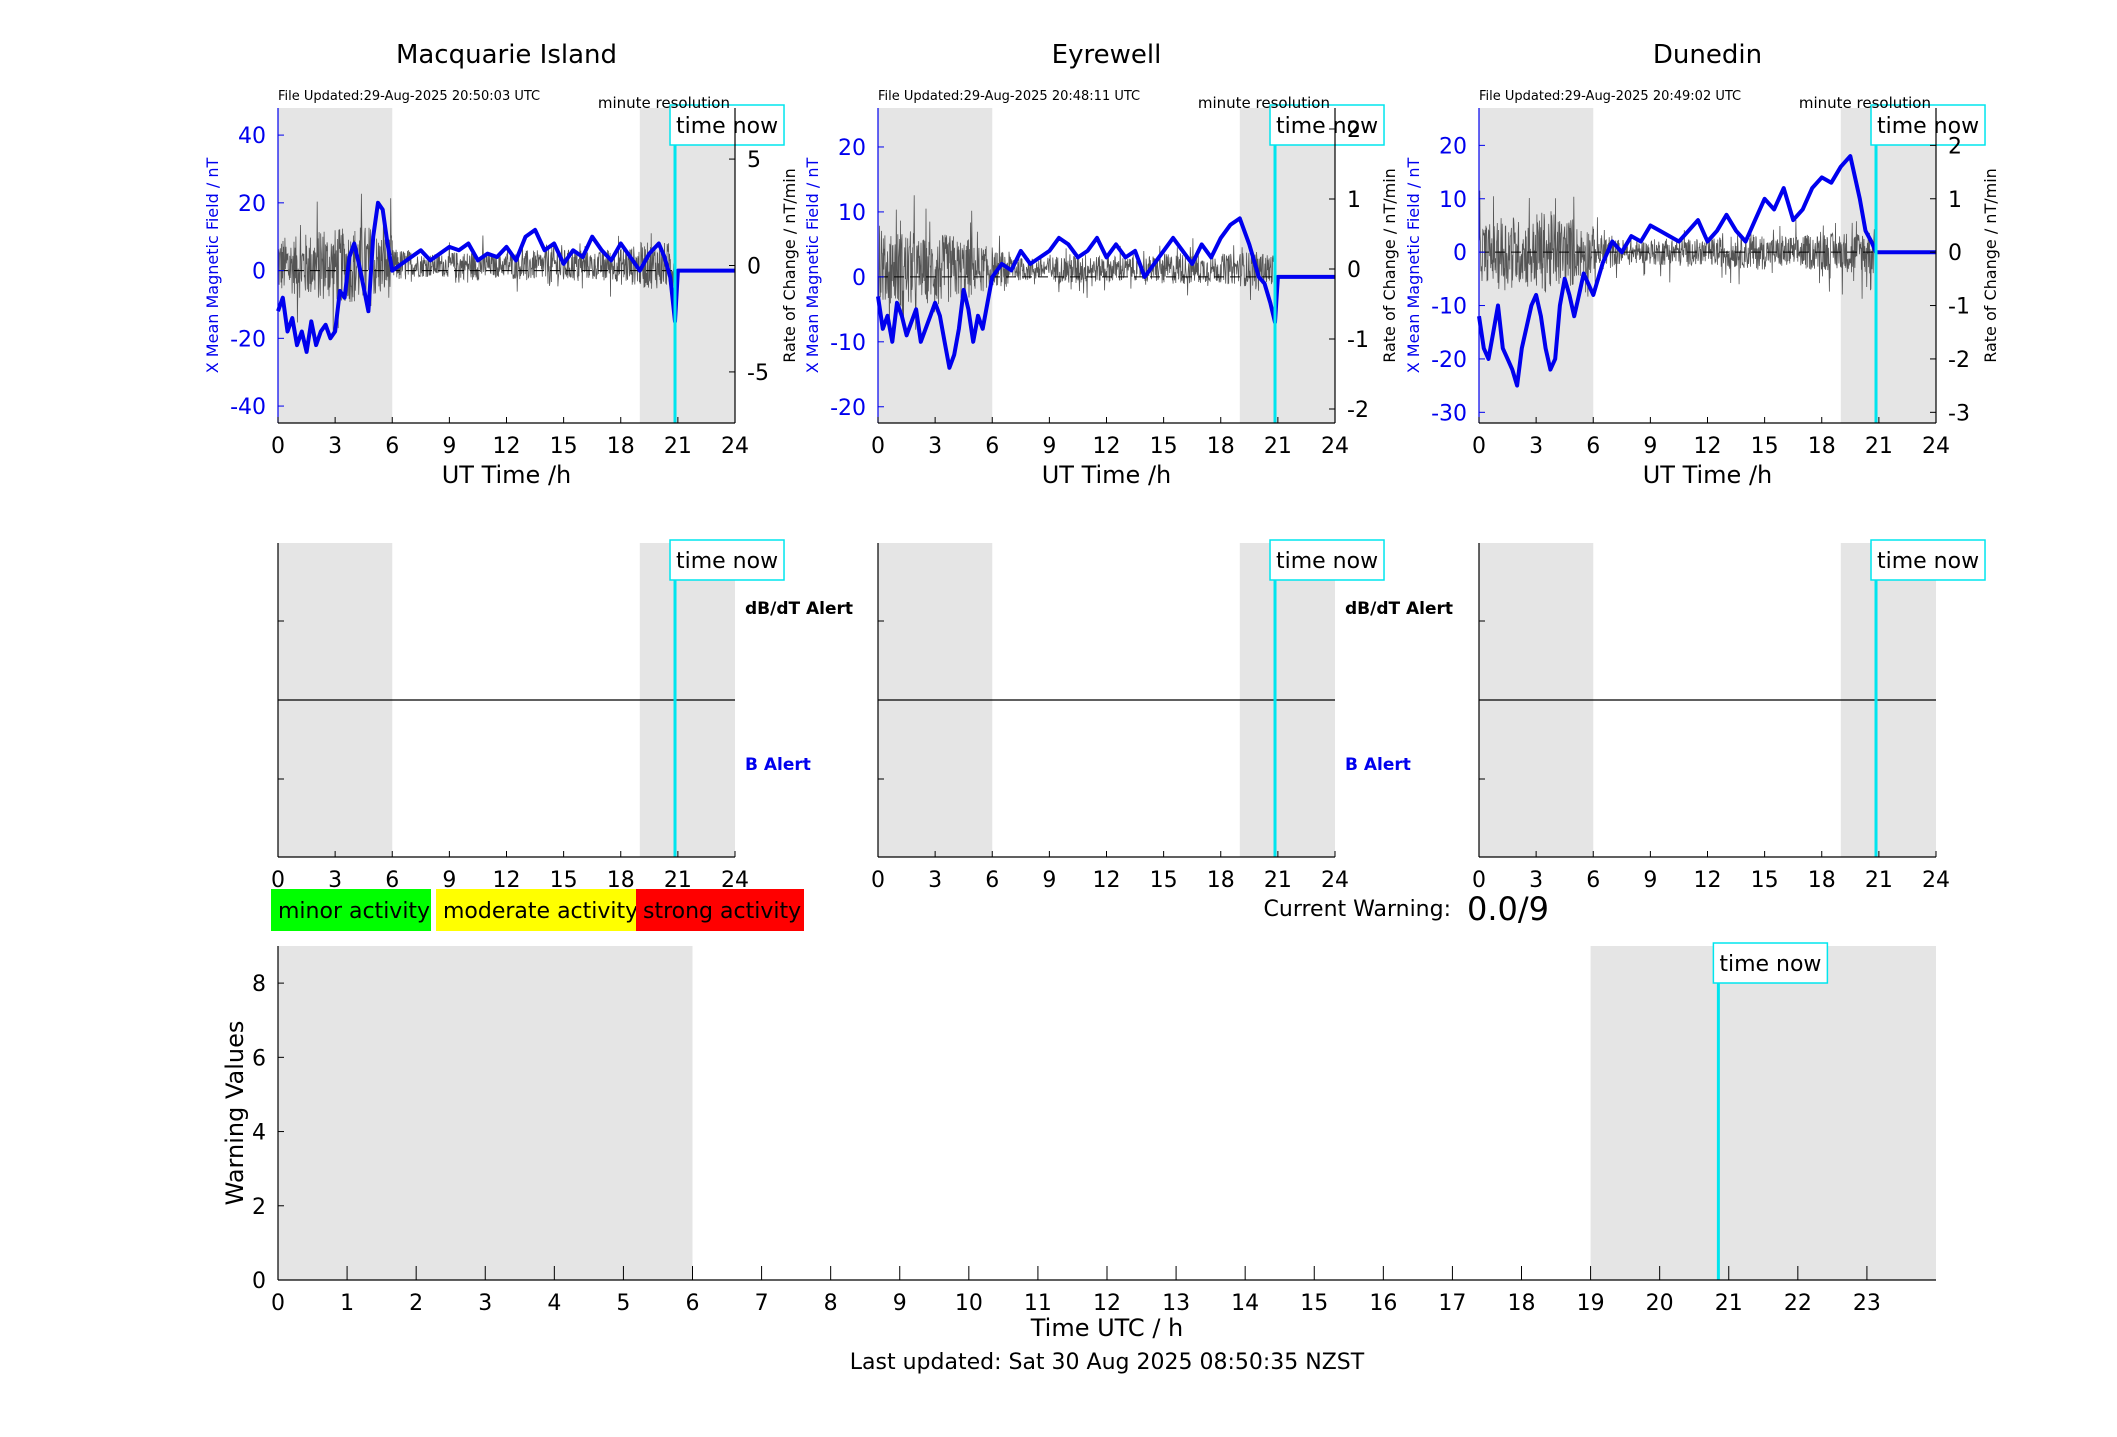 This screenshot has height=1437, width=2117. Describe the element at coordinates (259, 1281) in the screenshot. I see `y-tick-label: 0` at that location.